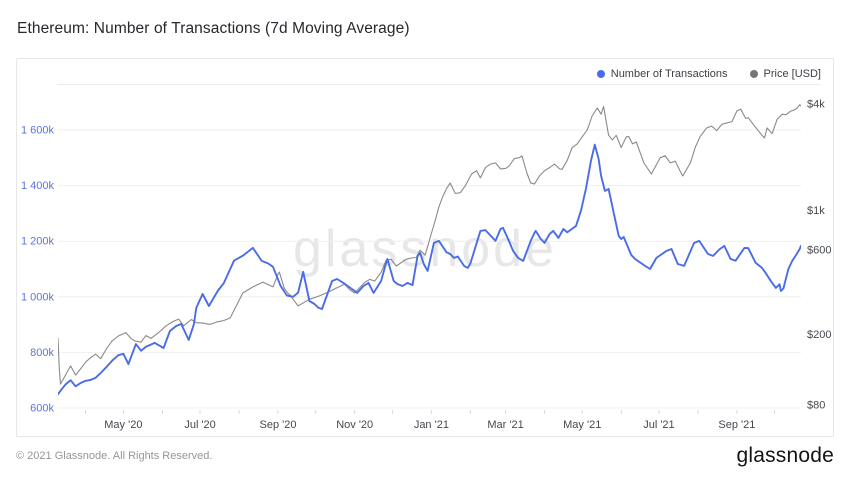  I want to click on y-left-tick-label: 800k, so click(42, 353).